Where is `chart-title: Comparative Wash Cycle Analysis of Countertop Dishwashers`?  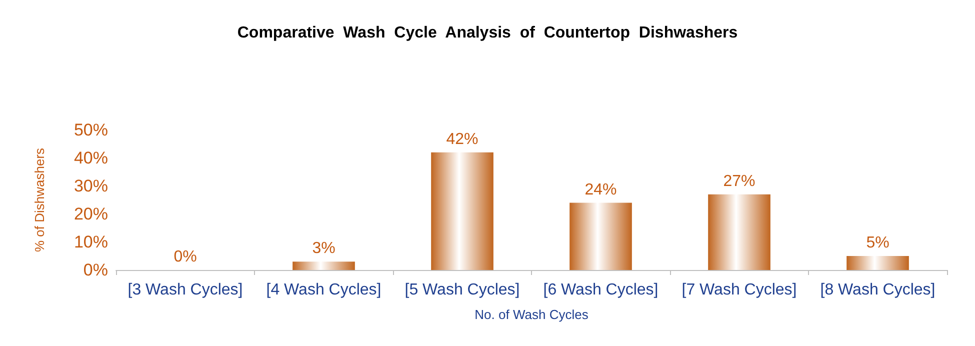 chart-title: Comparative Wash Cycle Analysis of Countertop Dishwashers is located at coordinates (487, 33).